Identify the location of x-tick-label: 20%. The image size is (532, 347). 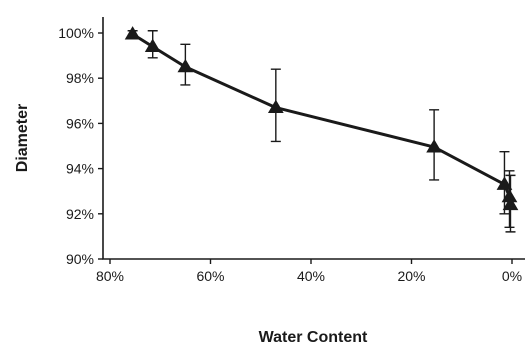
(411, 276).